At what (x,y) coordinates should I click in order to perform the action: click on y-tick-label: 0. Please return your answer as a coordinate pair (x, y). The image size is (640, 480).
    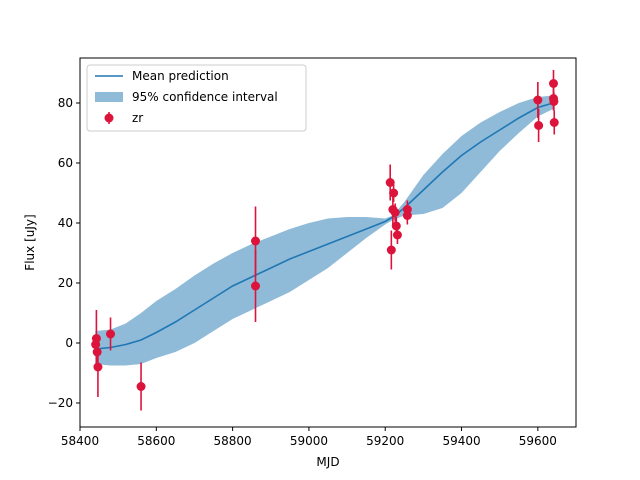
    Looking at the image, I should click on (69, 343).